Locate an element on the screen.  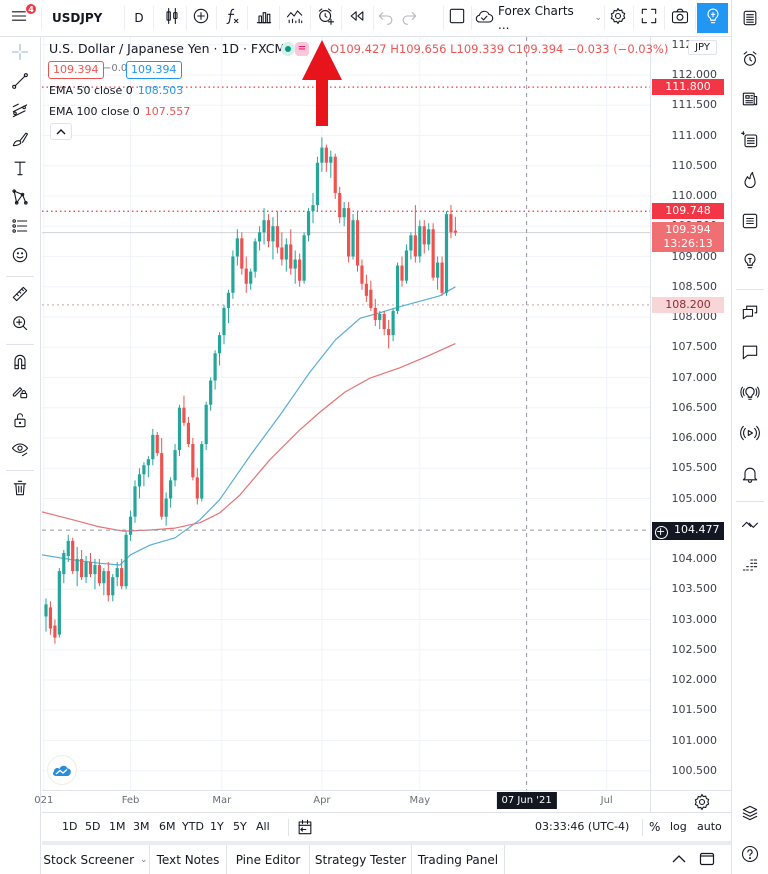
long-position-tool is located at coordinates (20, 227).